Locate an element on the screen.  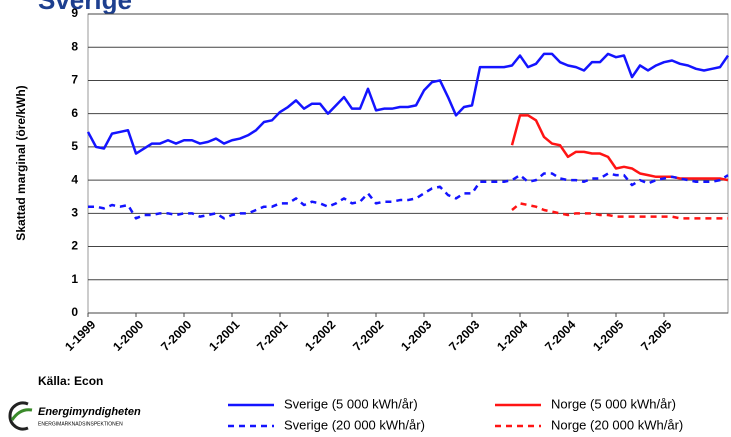
source: Källa: Econ is located at coordinates (70, 381).